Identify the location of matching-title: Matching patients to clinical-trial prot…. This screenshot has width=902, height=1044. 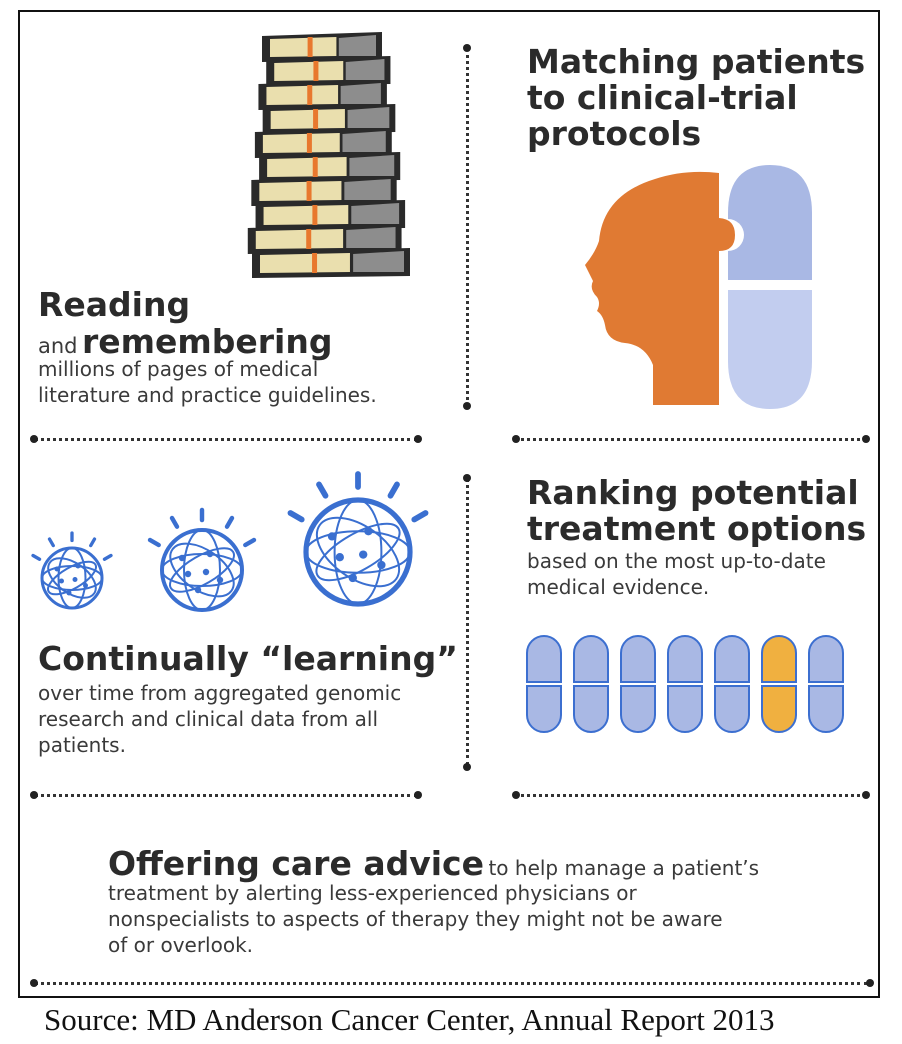
(696, 98).